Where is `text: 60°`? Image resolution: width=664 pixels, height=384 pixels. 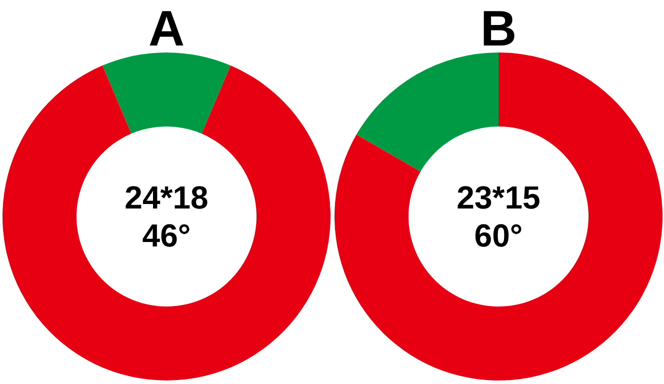
text: 60° is located at coordinates (498, 236).